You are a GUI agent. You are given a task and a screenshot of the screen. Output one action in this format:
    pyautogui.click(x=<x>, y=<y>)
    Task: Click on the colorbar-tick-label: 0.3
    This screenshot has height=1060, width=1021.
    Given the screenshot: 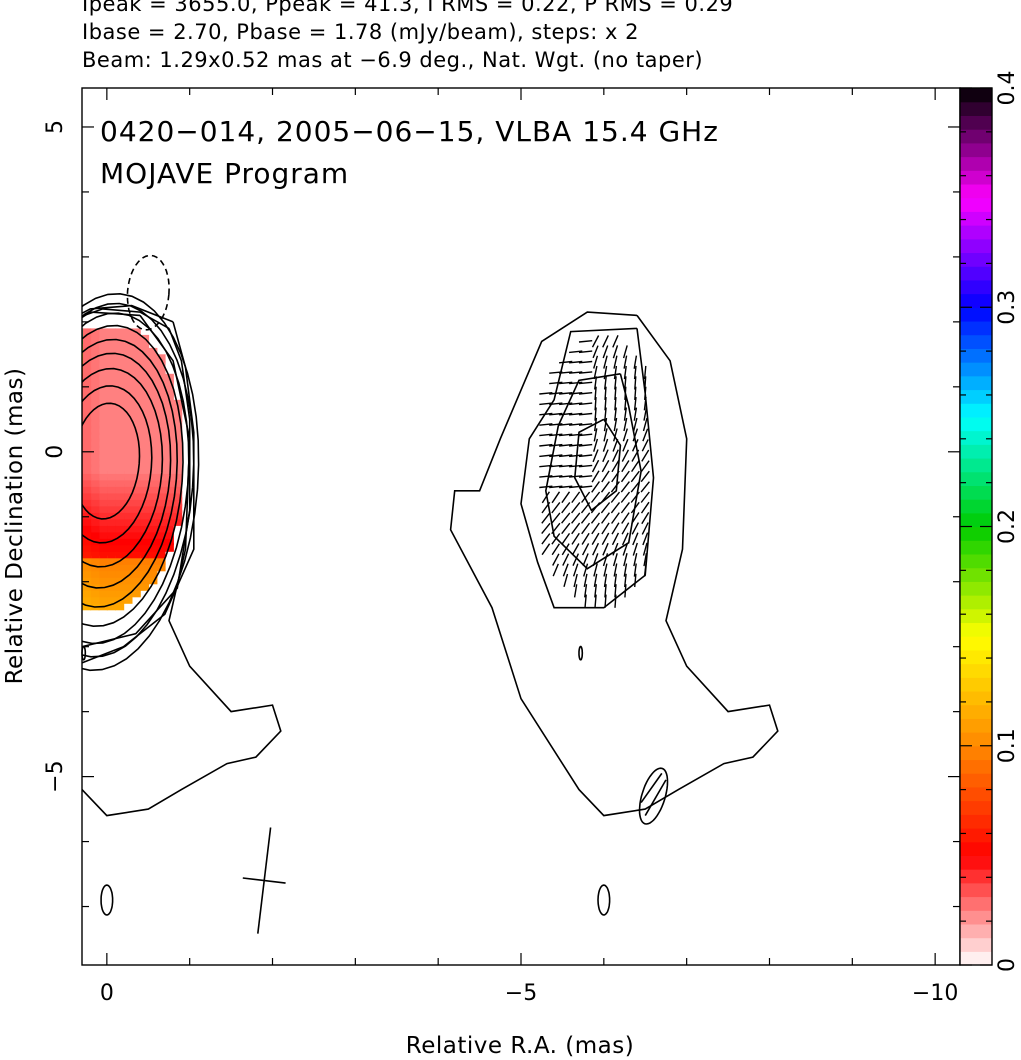 What is the action you would take?
    pyautogui.click(x=1007, y=307)
    